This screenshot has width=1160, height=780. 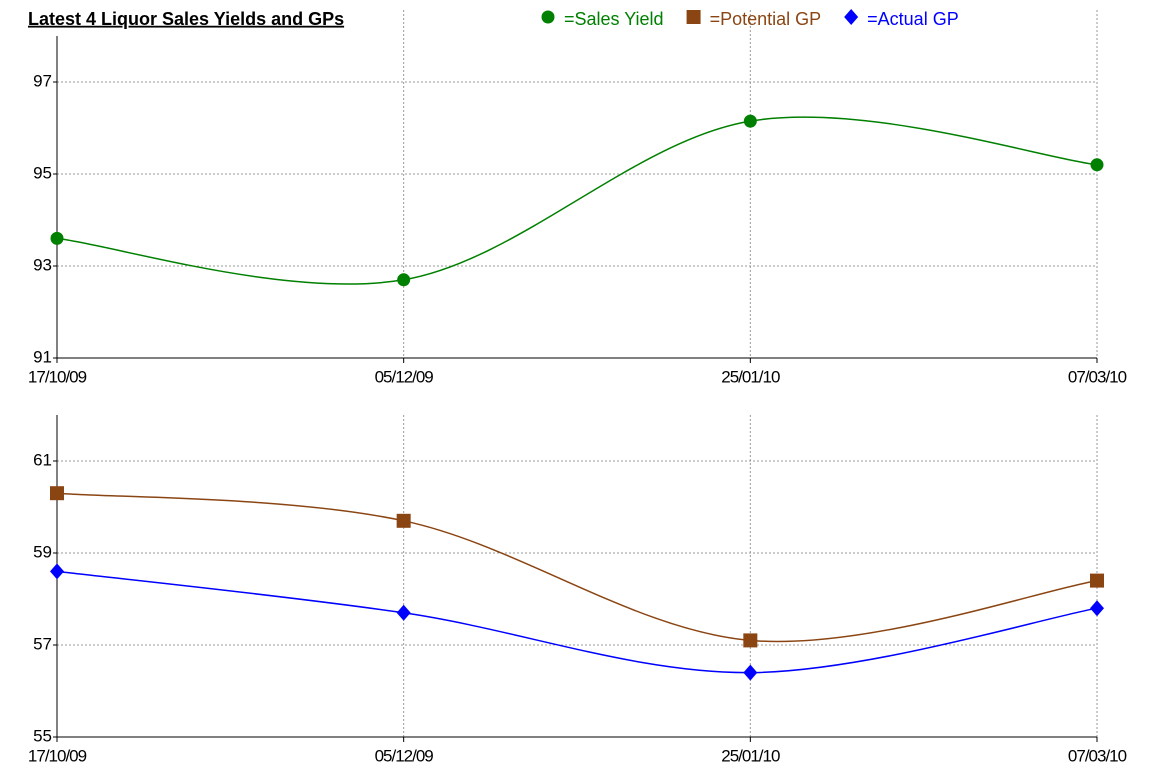 I want to click on y-tick-label: 93, so click(x=42, y=264).